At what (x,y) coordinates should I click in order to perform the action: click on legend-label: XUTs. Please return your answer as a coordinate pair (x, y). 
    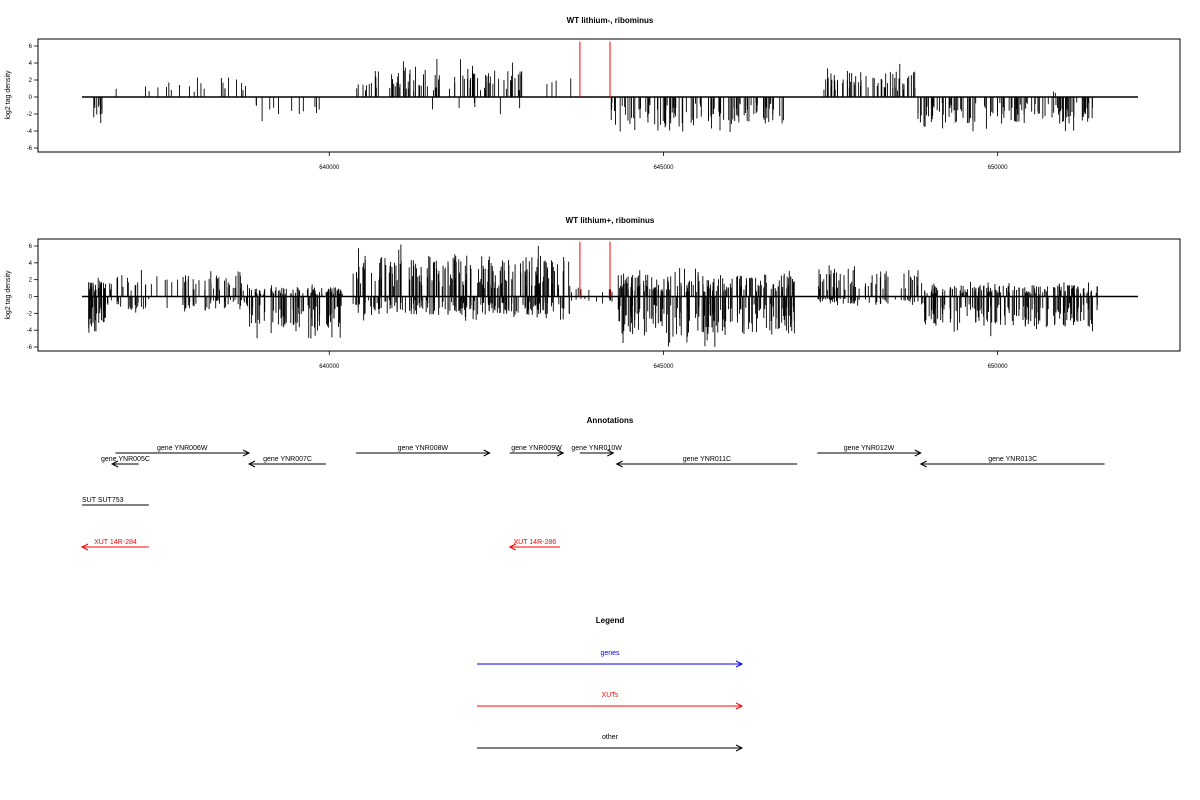
    Looking at the image, I should click on (610, 695).